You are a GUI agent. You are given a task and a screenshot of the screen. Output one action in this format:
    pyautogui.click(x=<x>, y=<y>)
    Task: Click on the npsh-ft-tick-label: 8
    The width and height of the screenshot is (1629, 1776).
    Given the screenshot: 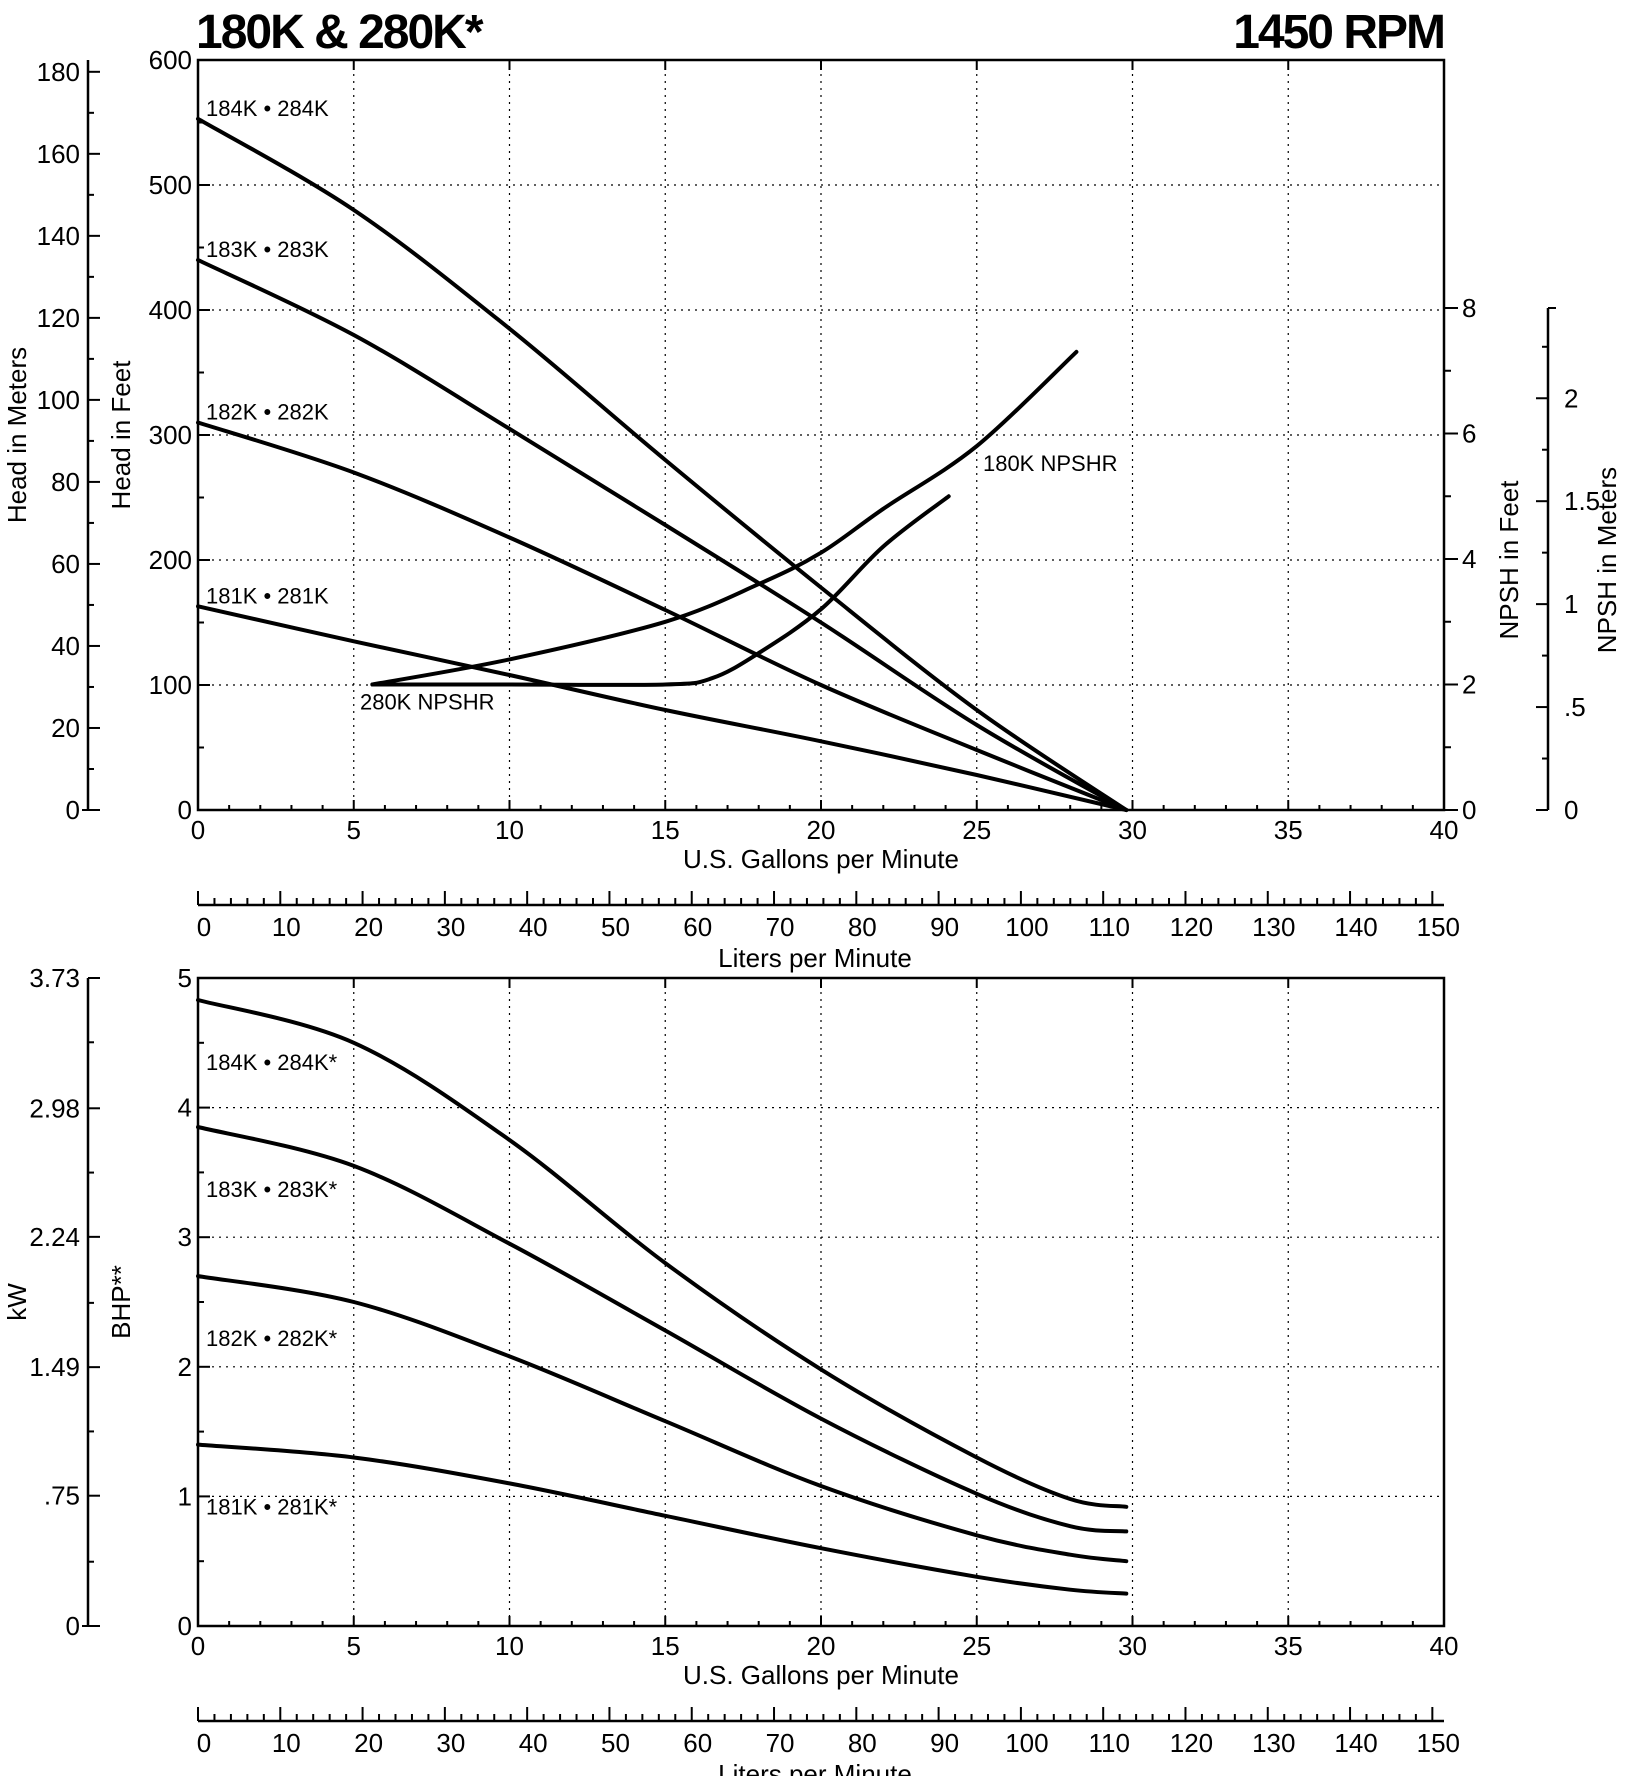 What is the action you would take?
    pyautogui.click(x=1469, y=308)
    